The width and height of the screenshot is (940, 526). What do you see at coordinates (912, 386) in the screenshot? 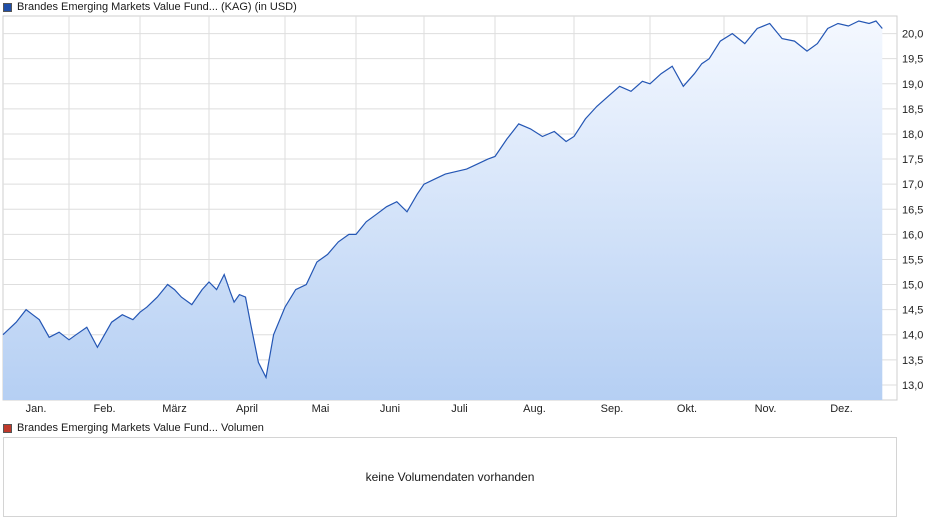
I see `y-tick-label: 13,0` at bounding box center [912, 386].